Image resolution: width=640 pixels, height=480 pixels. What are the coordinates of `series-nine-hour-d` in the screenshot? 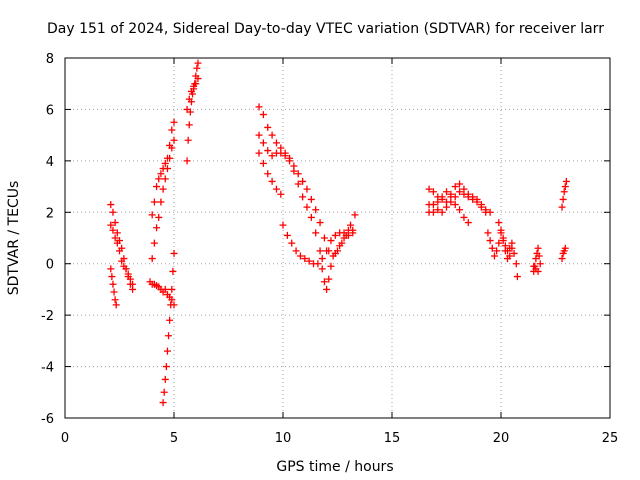 It's located at (318, 244).